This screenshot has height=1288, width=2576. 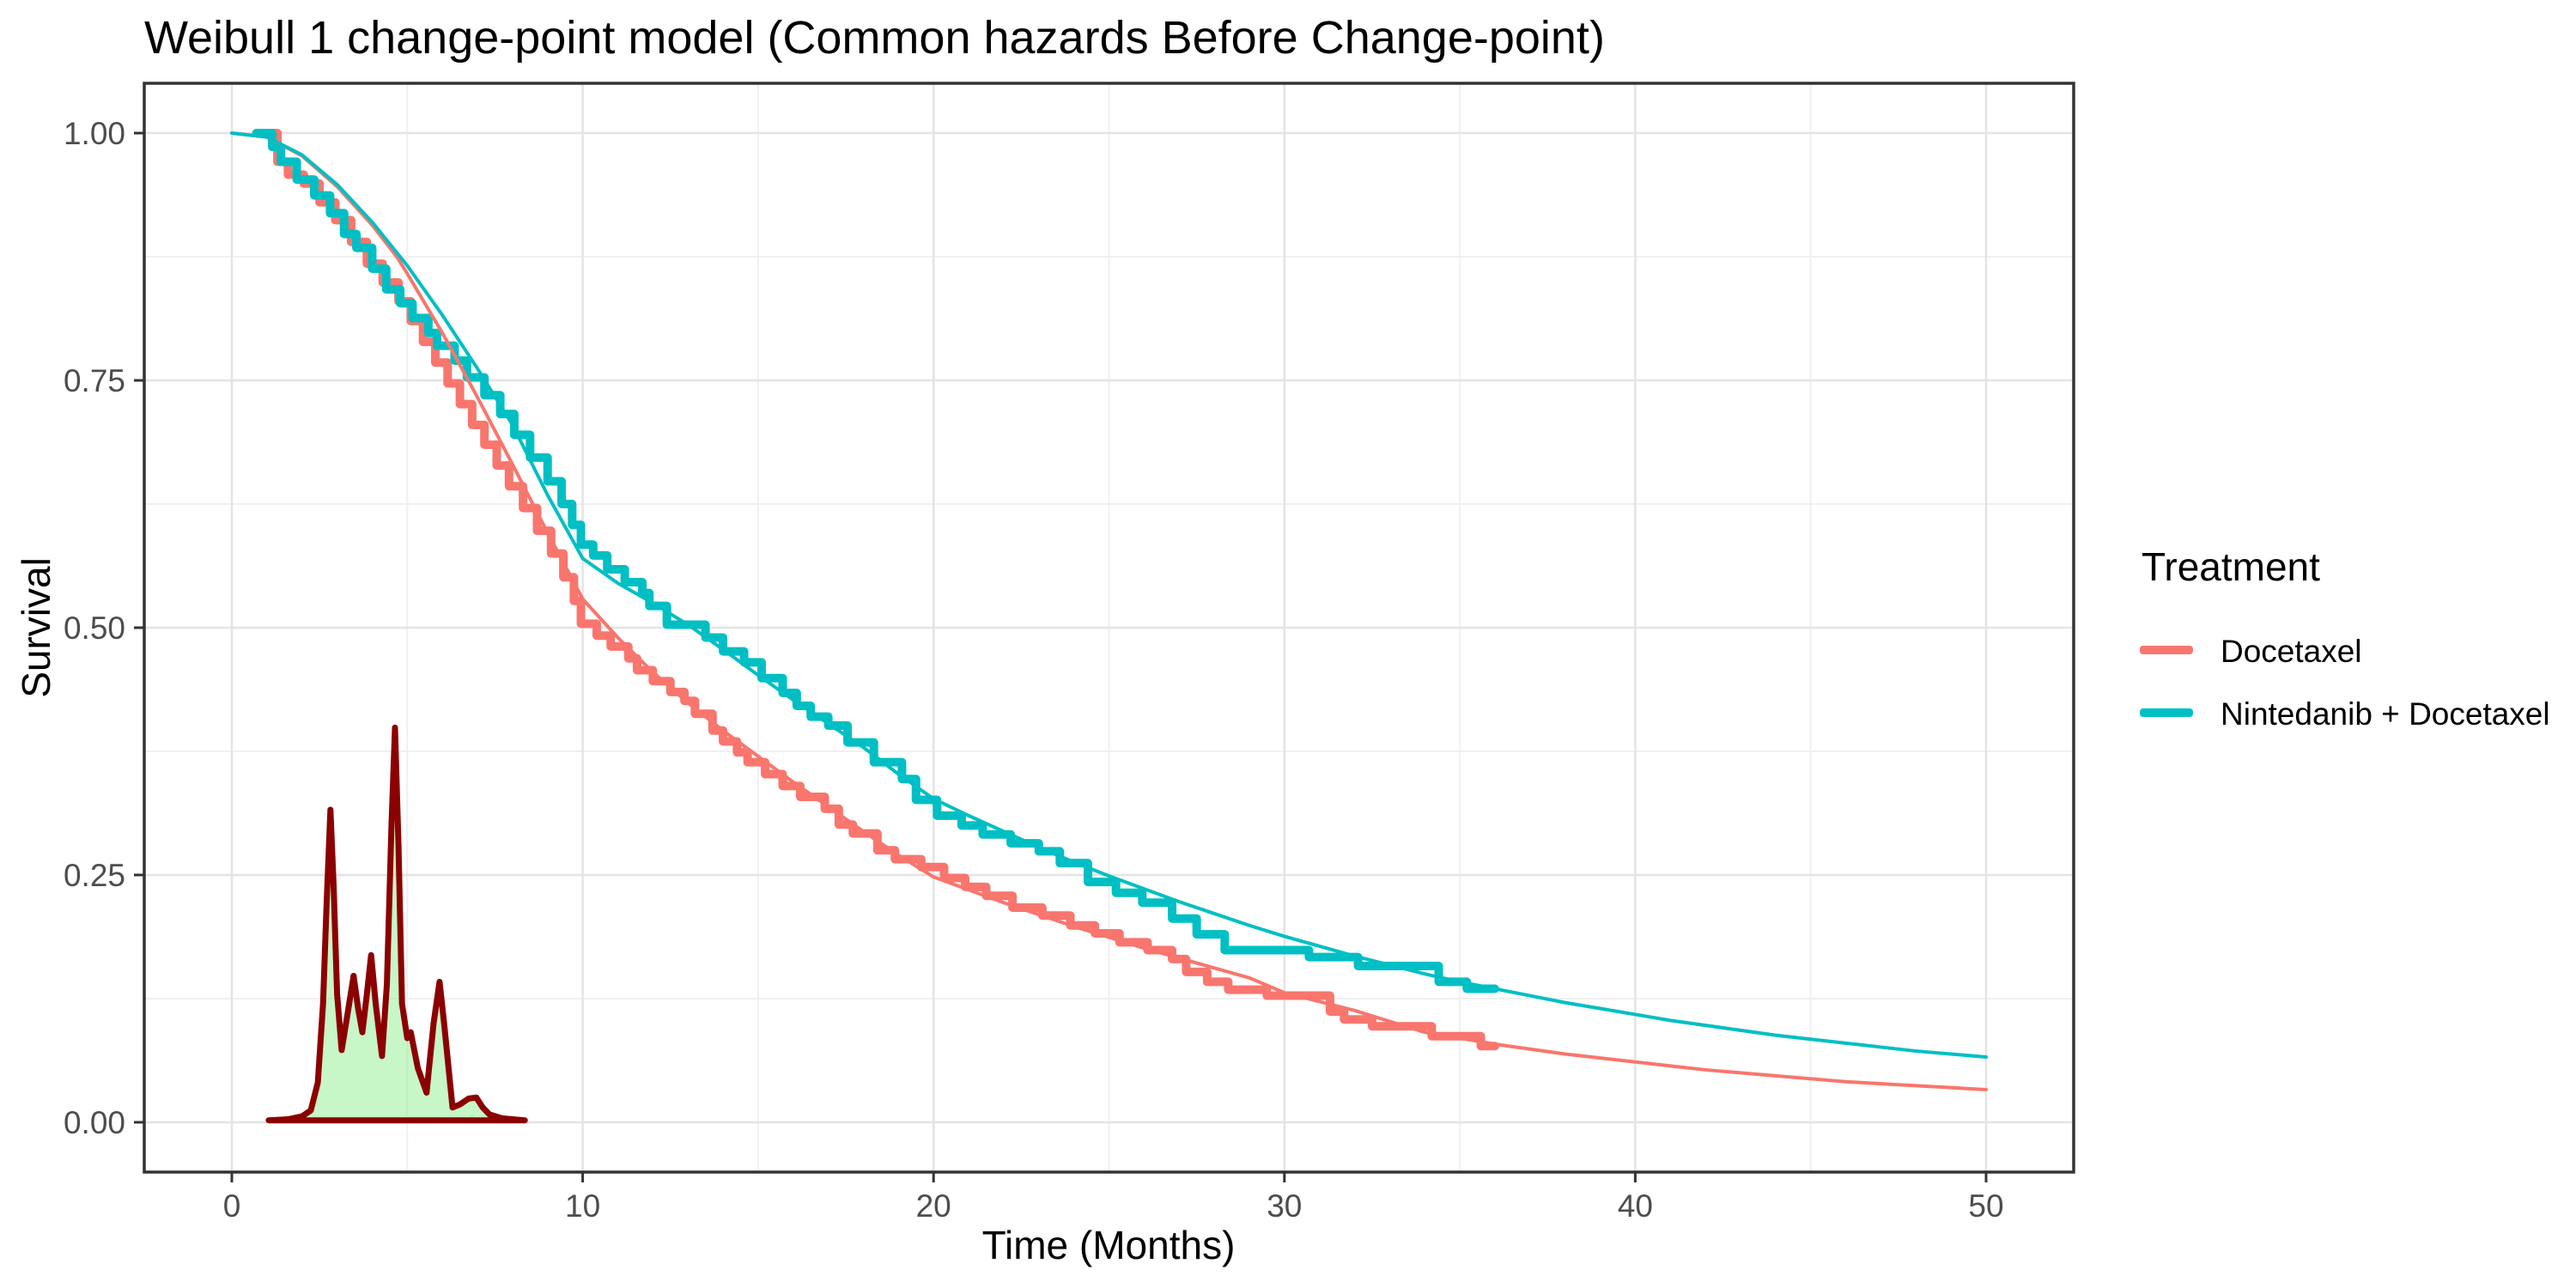 I want to click on legend-item-docetaxel: Docetaxel, so click(x=2251, y=651).